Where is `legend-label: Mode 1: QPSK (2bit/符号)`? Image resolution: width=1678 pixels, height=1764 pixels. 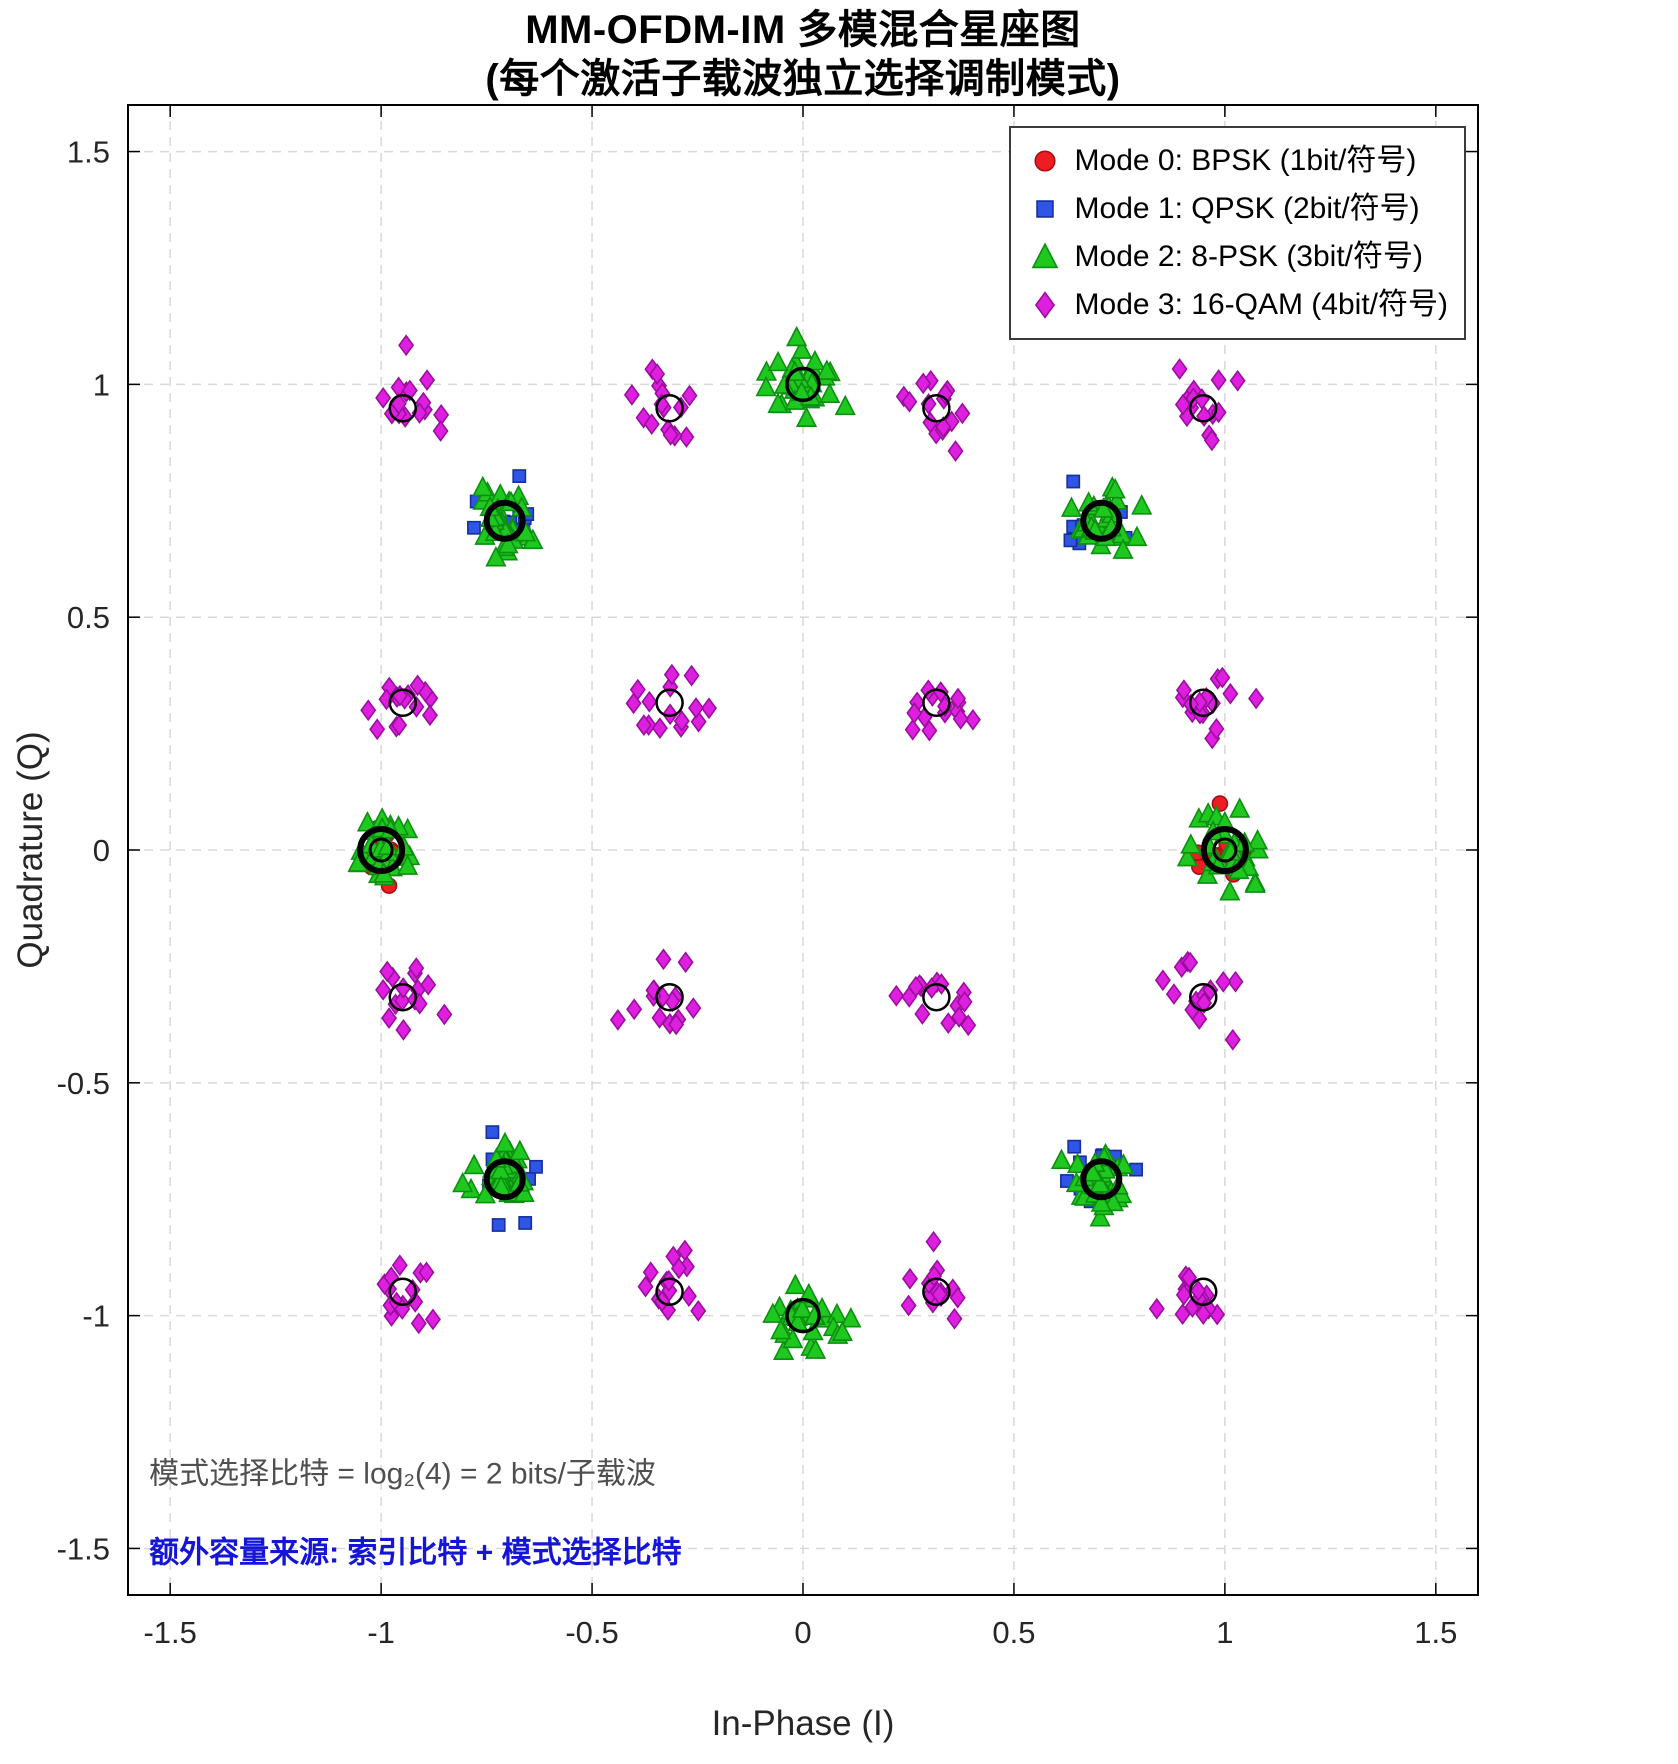
legend-label: Mode 1: QPSK (2bit/符号) is located at coordinates (1247, 208).